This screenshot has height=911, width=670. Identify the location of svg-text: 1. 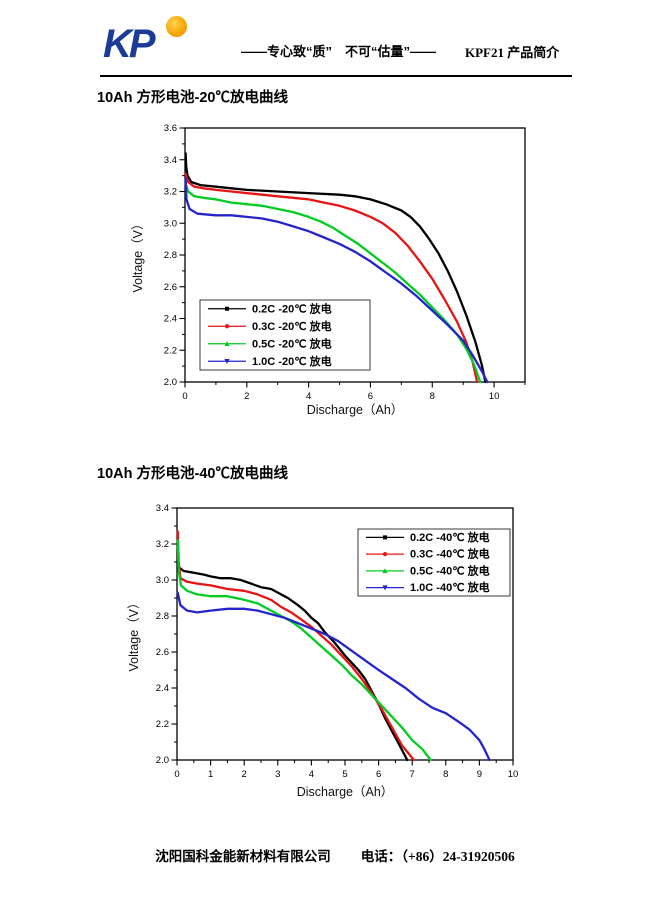
(210, 774).